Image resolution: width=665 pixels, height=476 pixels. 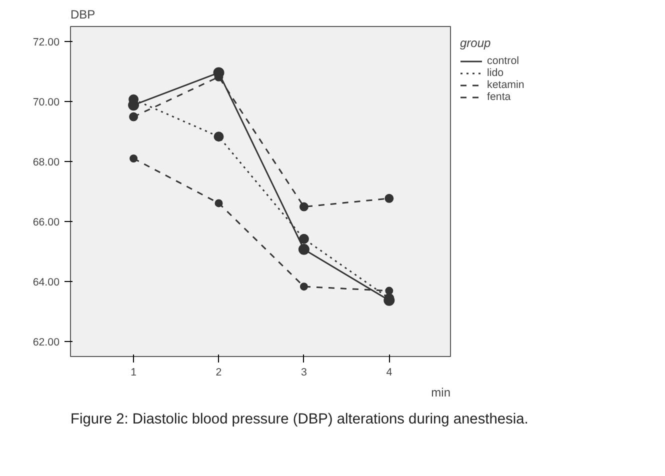 I want to click on x-tick-label: 1, so click(x=133, y=372).